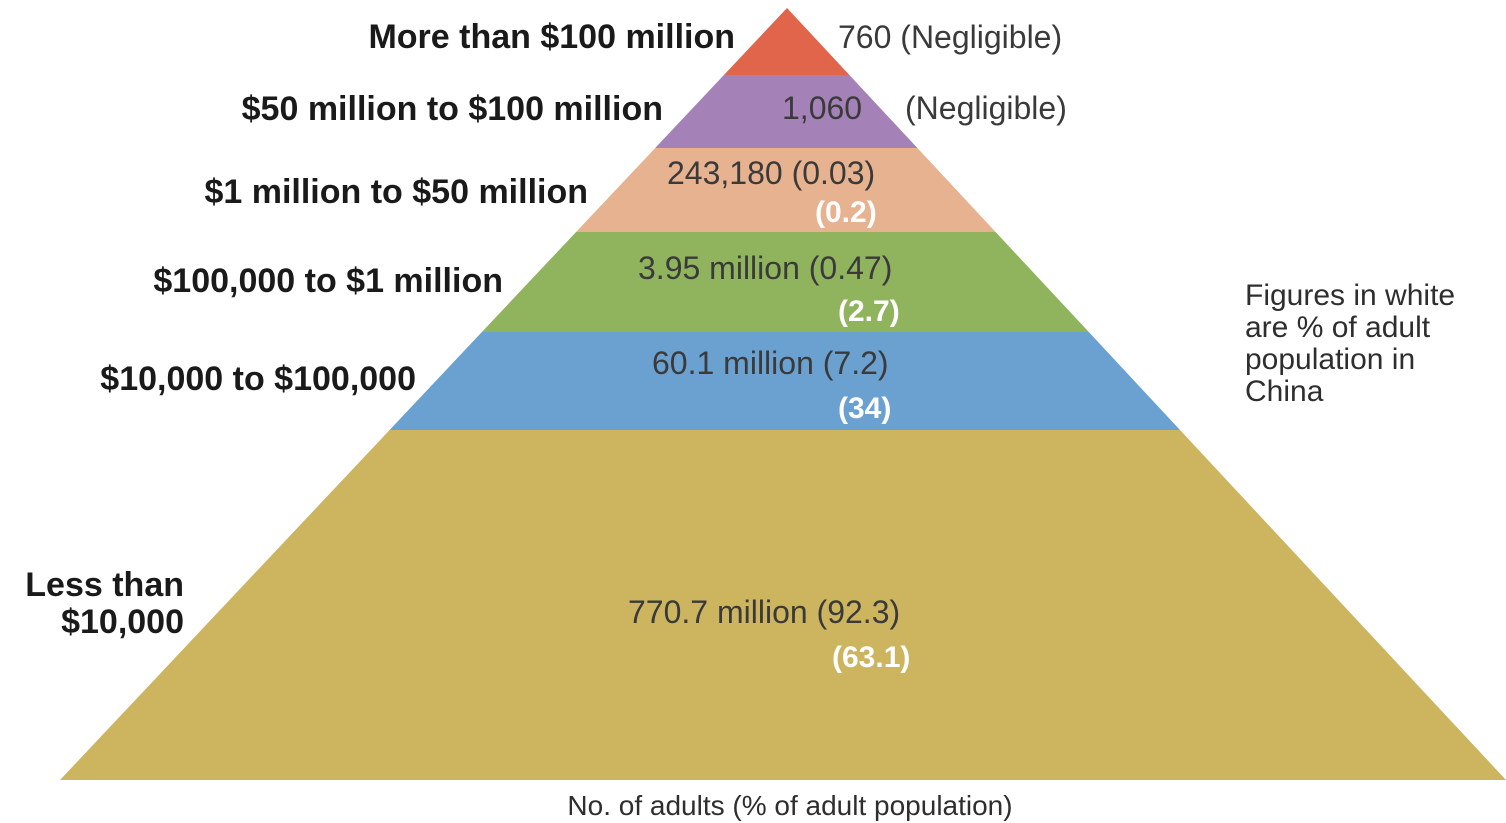  What do you see at coordinates (789, 805) in the screenshot?
I see `x-axis-label: No. of adults (% of adult population)` at bounding box center [789, 805].